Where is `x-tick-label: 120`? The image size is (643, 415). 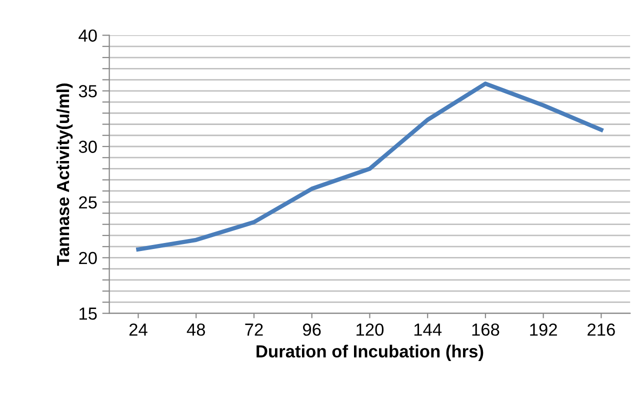
x-tick-label: 120 is located at coordinates (370, 330).